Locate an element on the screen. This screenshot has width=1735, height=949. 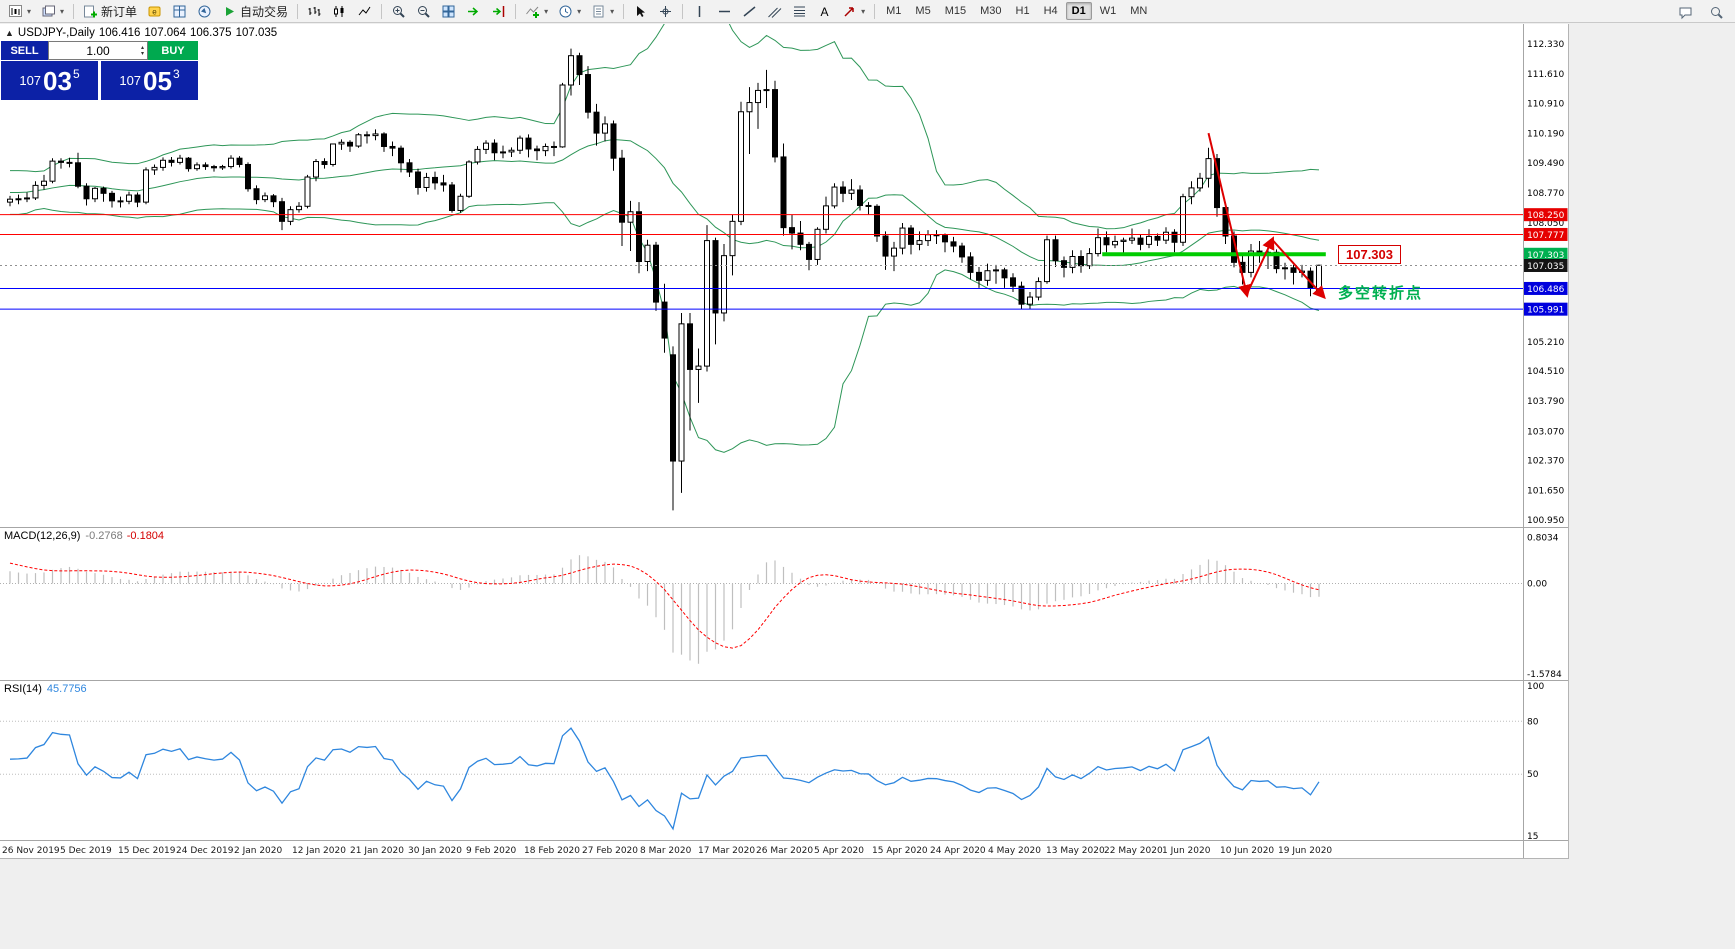
volume-down-button: ▾ is located at coordinates (142, 53).